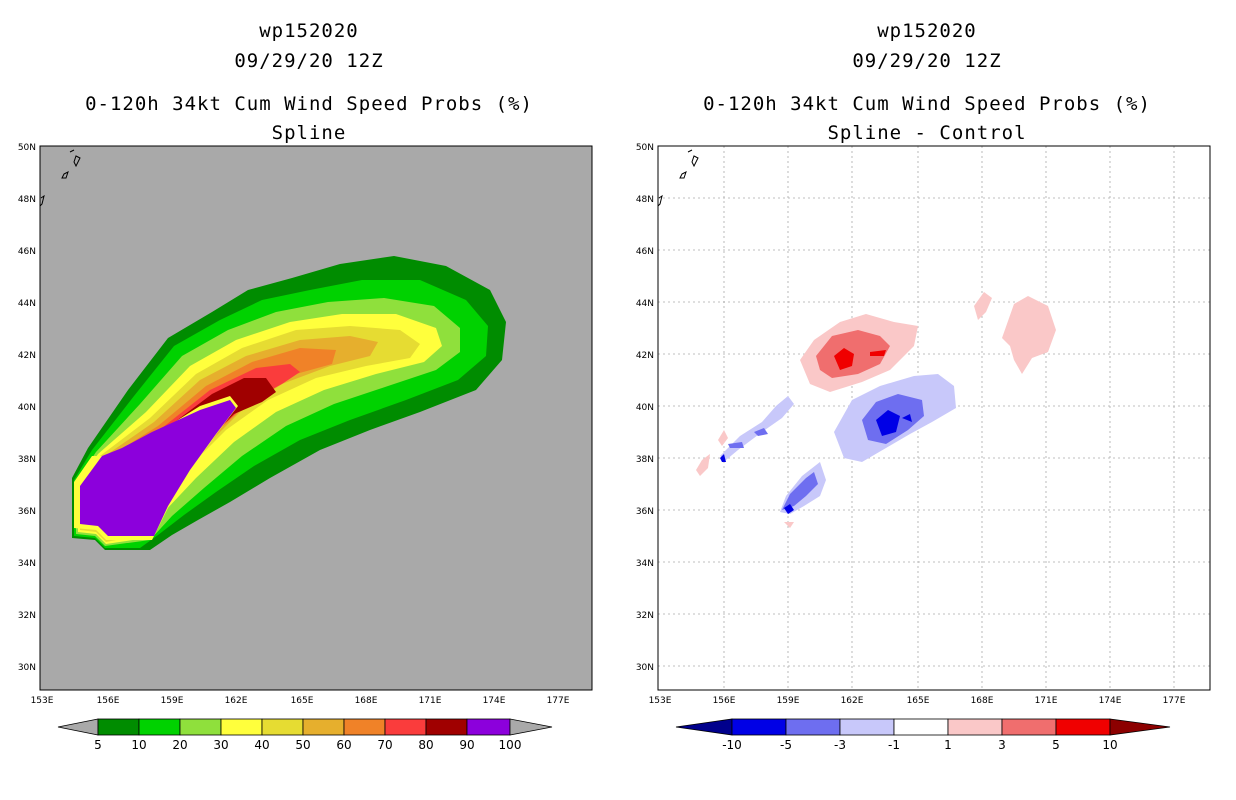 Image resolution: width=1236 pixels, height=800 pixels. I want to click on lon-label: 162E, so click(236, 701).